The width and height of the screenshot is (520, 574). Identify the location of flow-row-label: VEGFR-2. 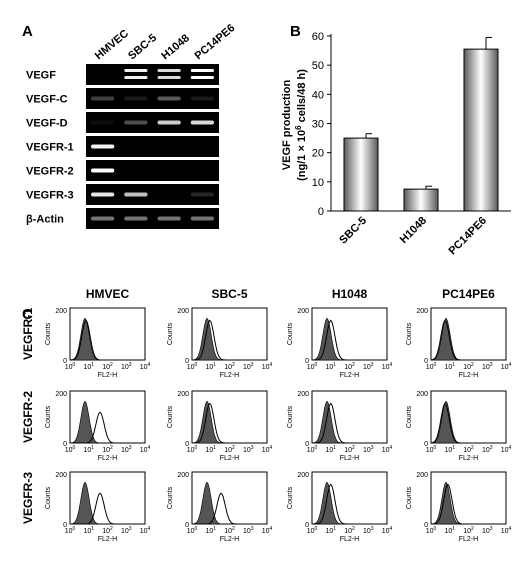
(28, 417).